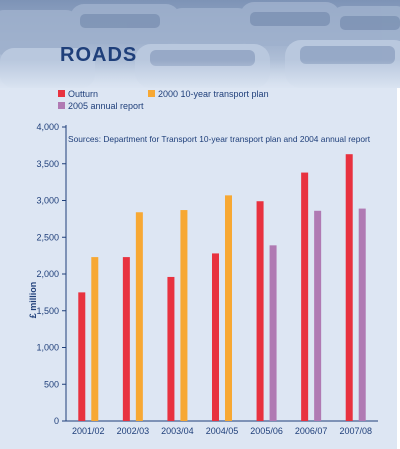 The width and height of the screenshot is (400, 449). Describe the element at coordinates (88, 431) in the screenshot. I see `x-tick-label: 2001/02` at that location.